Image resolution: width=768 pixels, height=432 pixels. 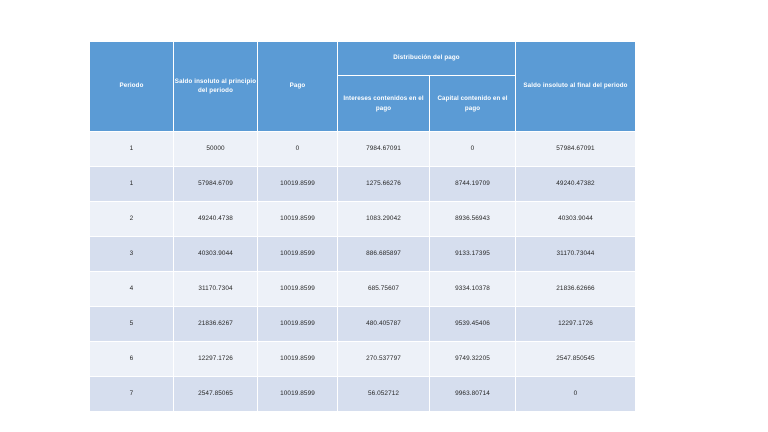 What do you see at coordinates (575, 254) in the screenshot?
I see `cell-saldo-final: 31170.73044` at bounding box center [575, 254].